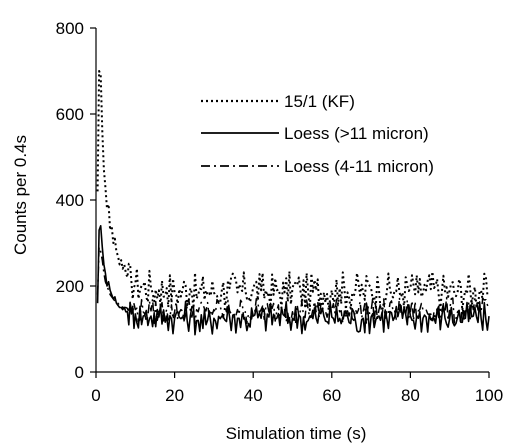 This screenshot has width=509, height=445. Describe the element at coordinates (79, 372) in the screenshot. I see `y-tick-label: 0` at that location.